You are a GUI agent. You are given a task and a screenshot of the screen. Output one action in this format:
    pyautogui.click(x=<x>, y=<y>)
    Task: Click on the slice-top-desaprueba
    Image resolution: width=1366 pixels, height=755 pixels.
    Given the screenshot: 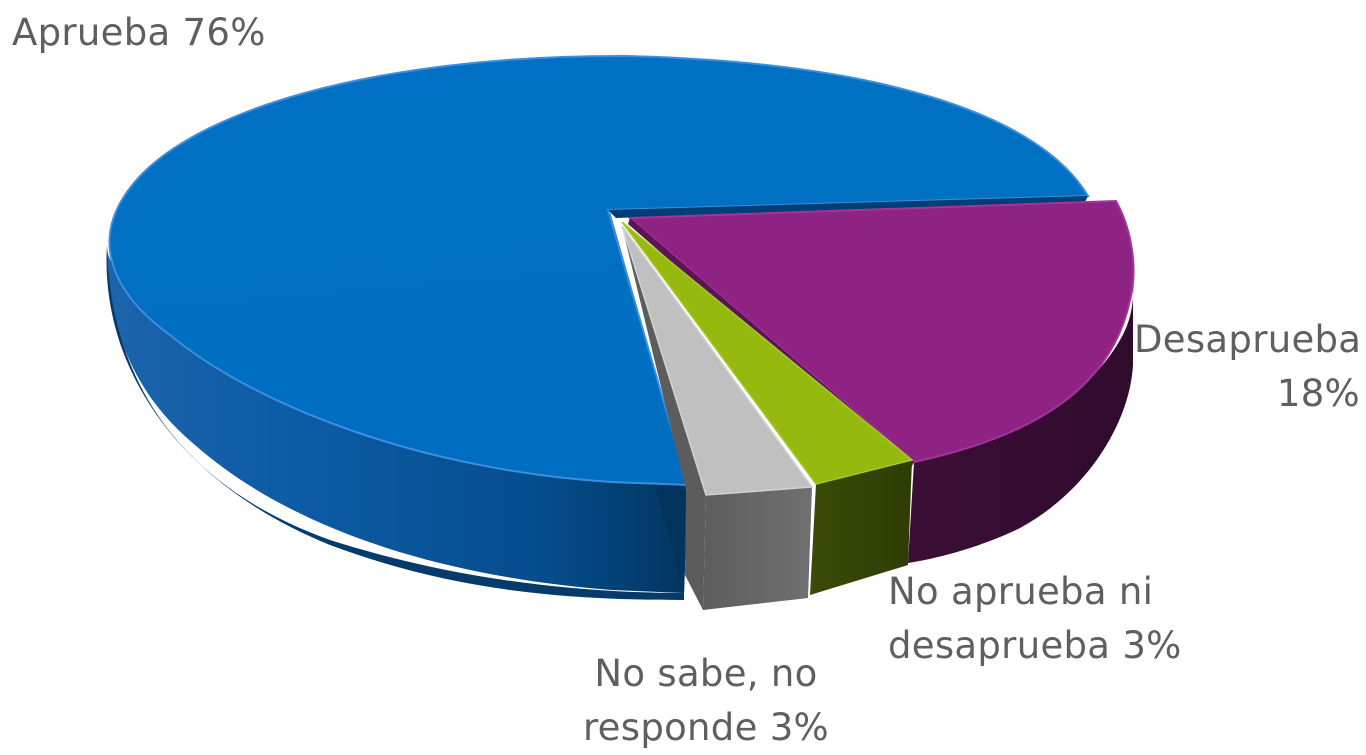 What is the action you would take?
    pyautogui.click(x=881, y=331)
    